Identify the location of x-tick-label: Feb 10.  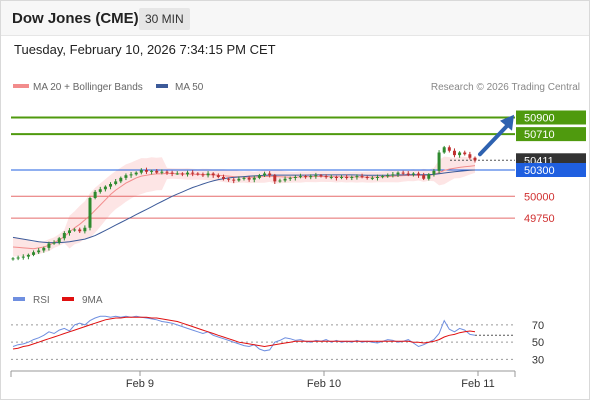
(324, 384).